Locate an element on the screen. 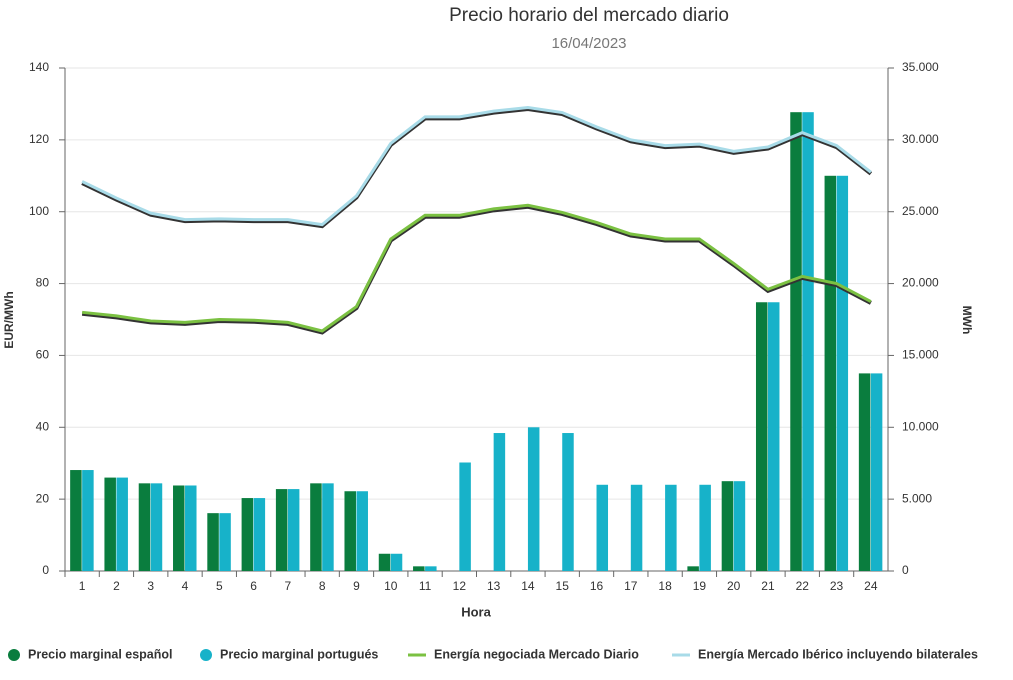 Image resolution: width=1013 pixels, height=680 pixels. y-tick-label: 40 is located at coordinates (43, 426).